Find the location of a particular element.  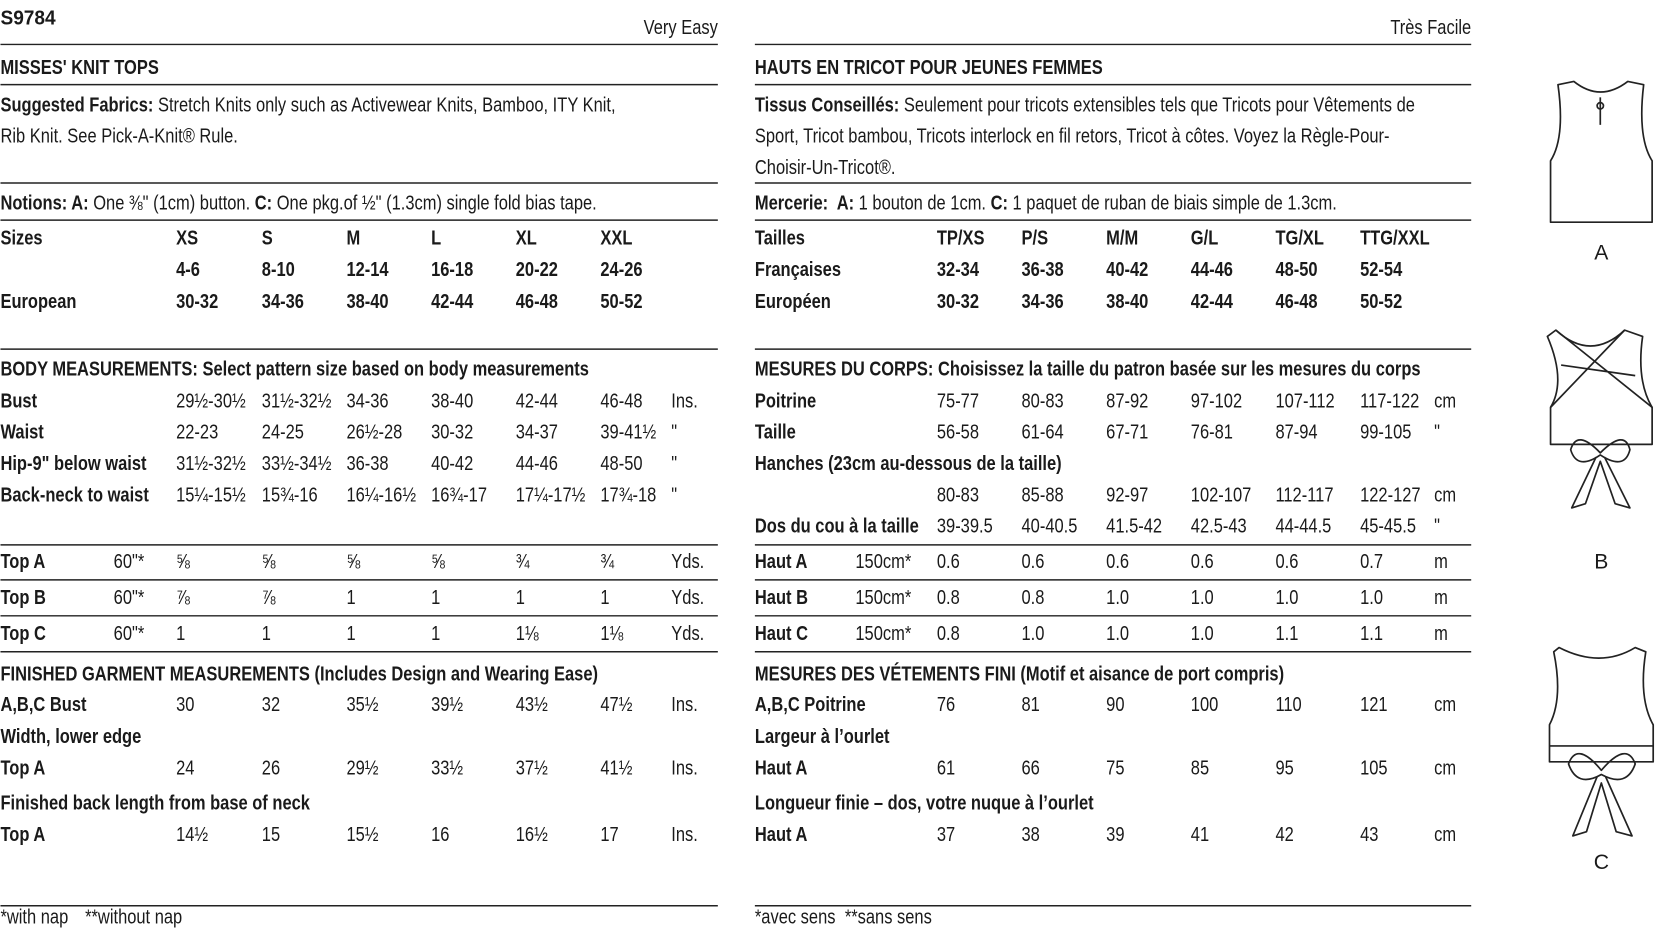

row-label: Taille is located at coordinates (775, 431).